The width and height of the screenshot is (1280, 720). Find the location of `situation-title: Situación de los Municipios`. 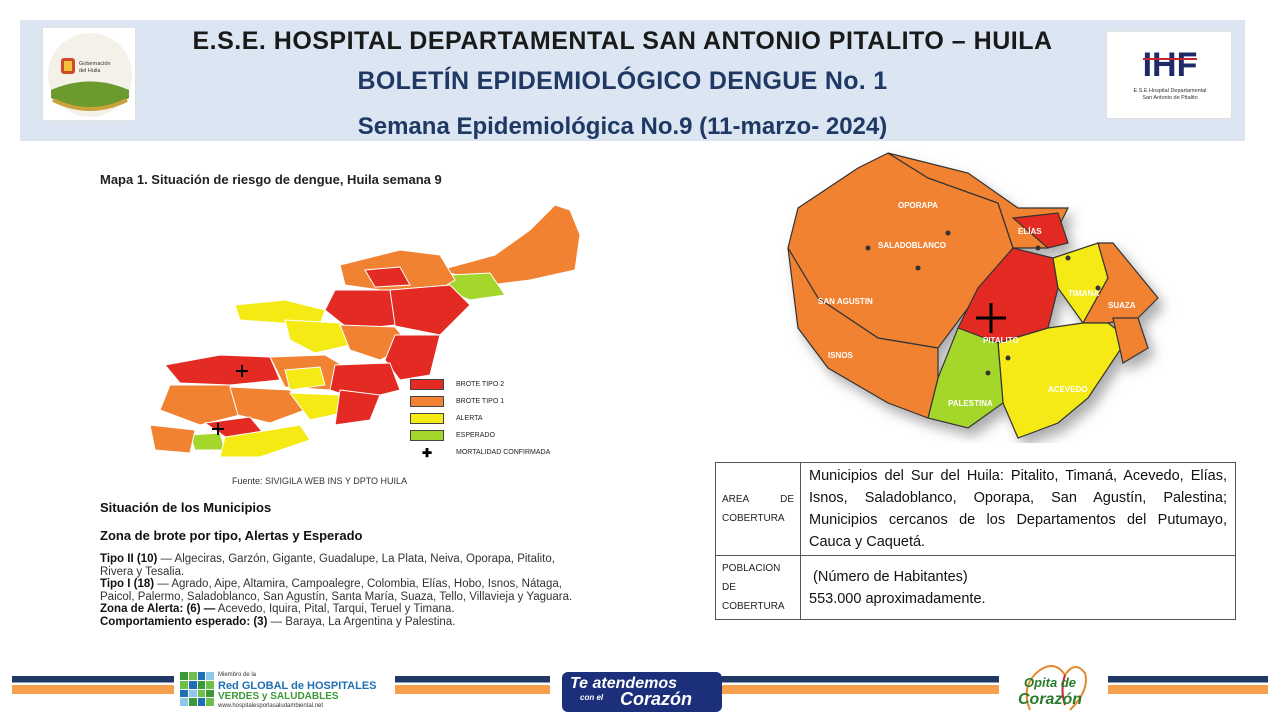

situation-title: Situación de los Municipios is located at coordinates (186, 507).